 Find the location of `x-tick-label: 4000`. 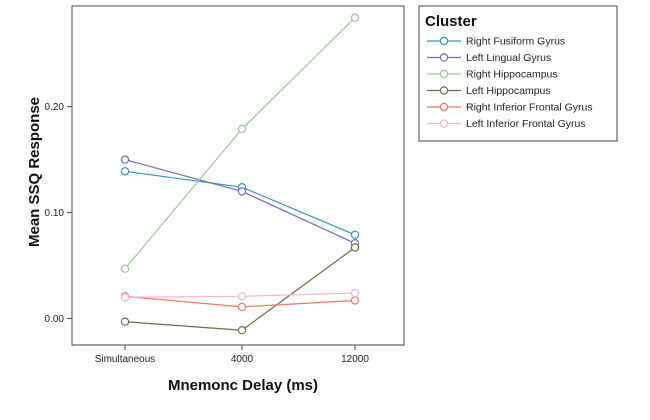

x-tick-label: 4000 is located at coordinates (242, 359).